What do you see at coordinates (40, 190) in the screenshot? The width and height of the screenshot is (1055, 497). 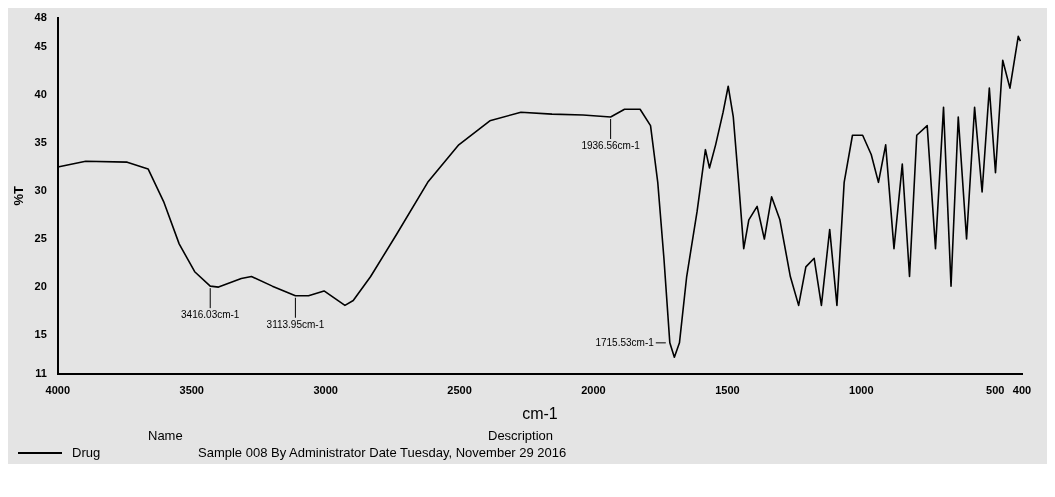 I see `y-tick-label: 30` at bounding box center [40, 190].